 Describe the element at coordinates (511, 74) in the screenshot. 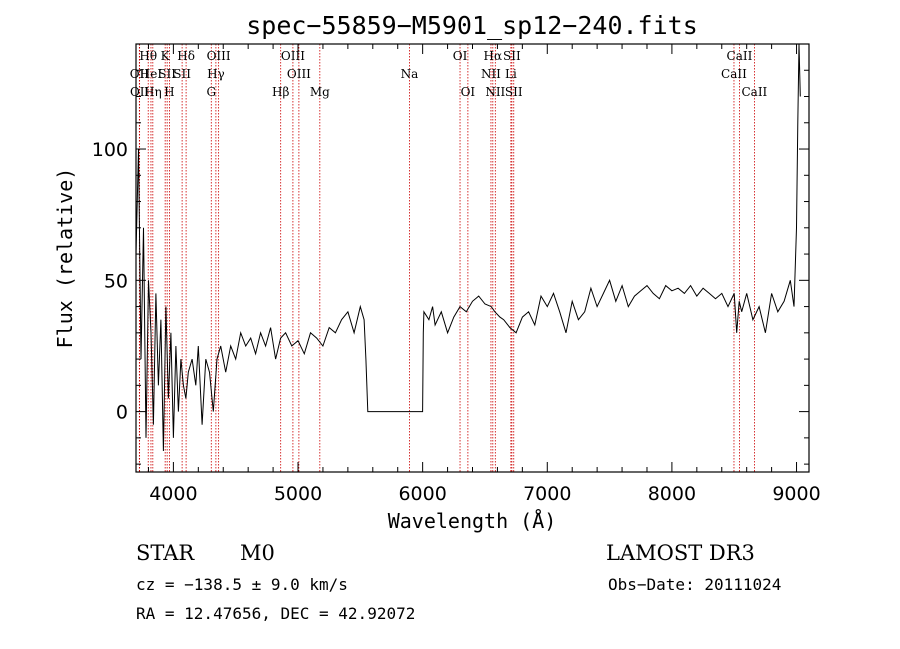

I see `spectral-line-label: Li` at that location.